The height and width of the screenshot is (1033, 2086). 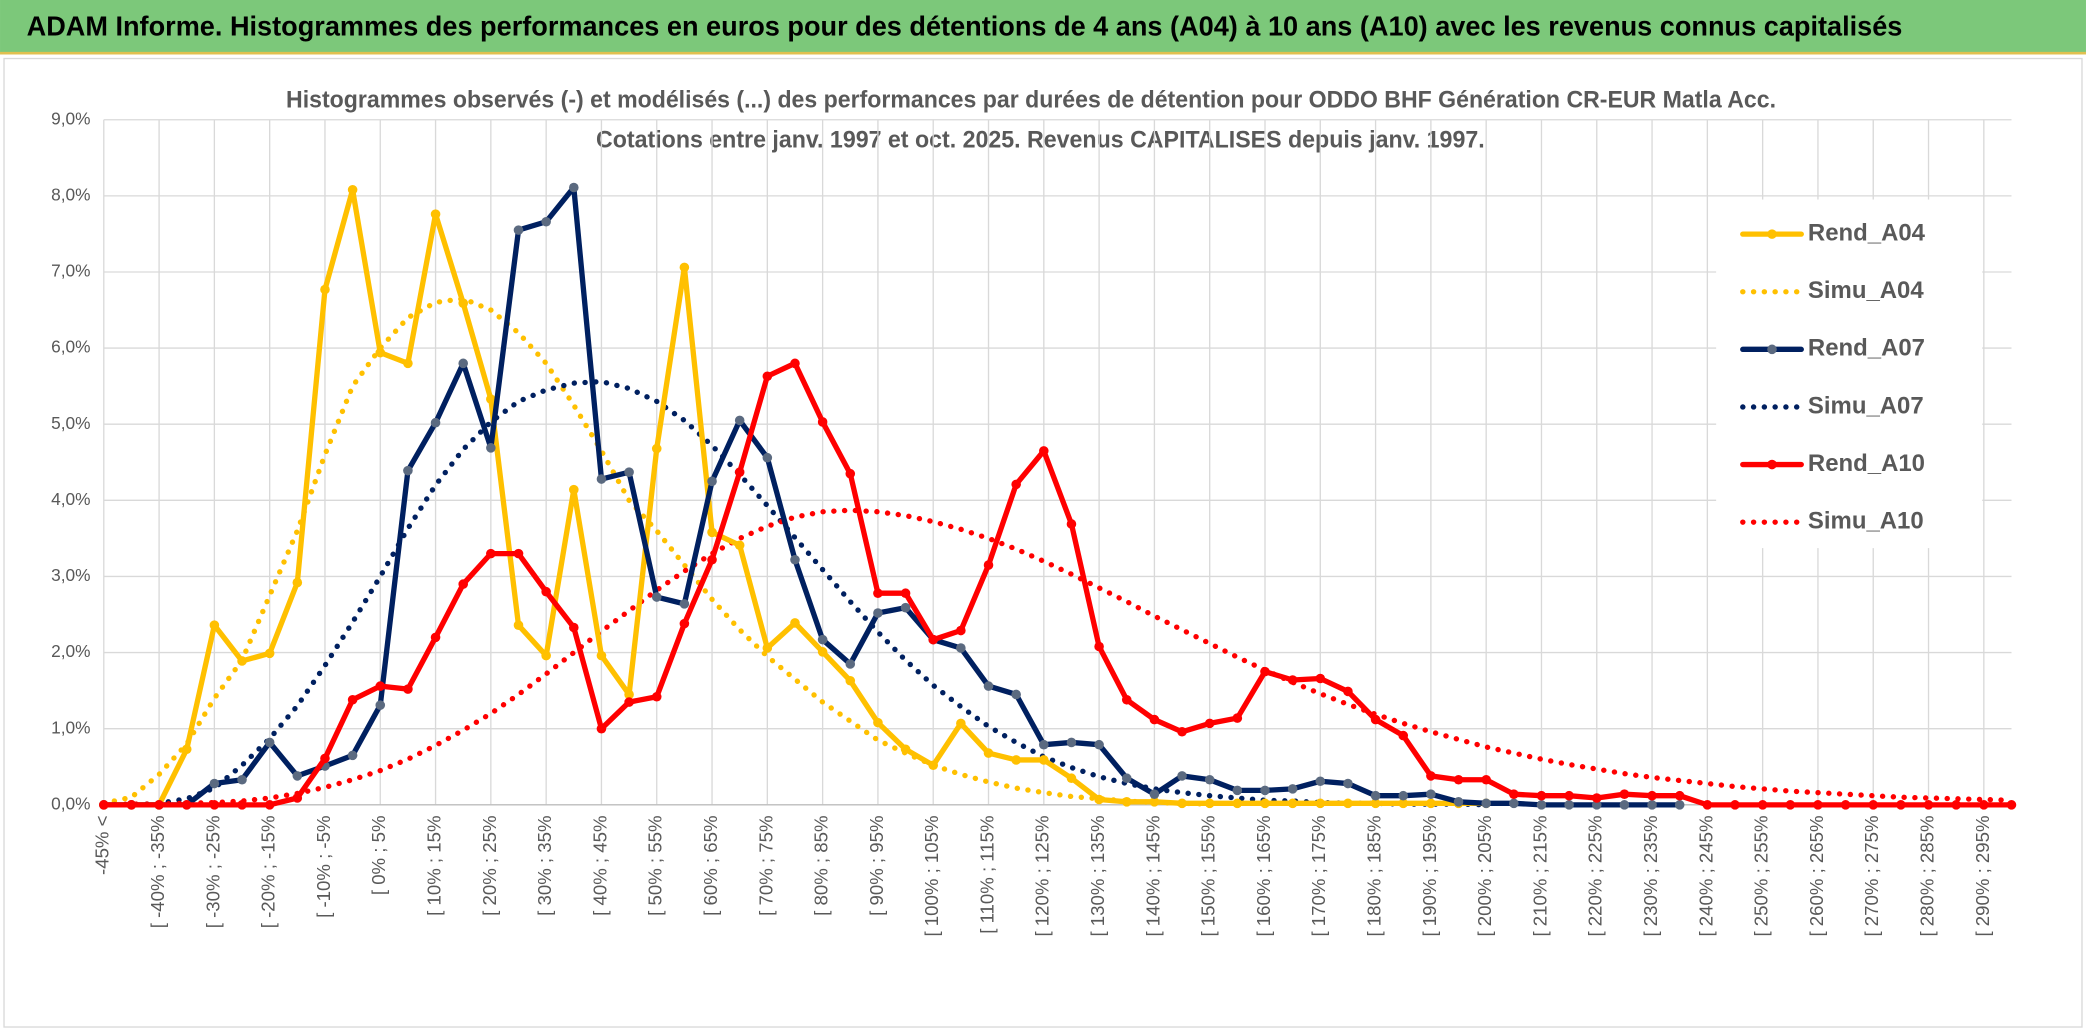 I want to click on x-tick-label: [ 270% ; 275%, so click(x=1871, y=875).